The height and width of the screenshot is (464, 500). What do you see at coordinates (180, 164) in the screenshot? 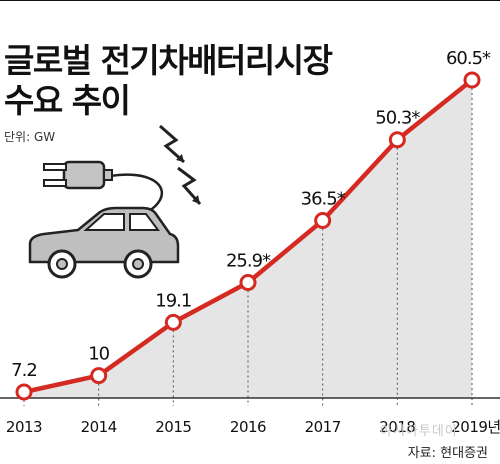
I see `lightning-icon` at bounding box center [180, 164].